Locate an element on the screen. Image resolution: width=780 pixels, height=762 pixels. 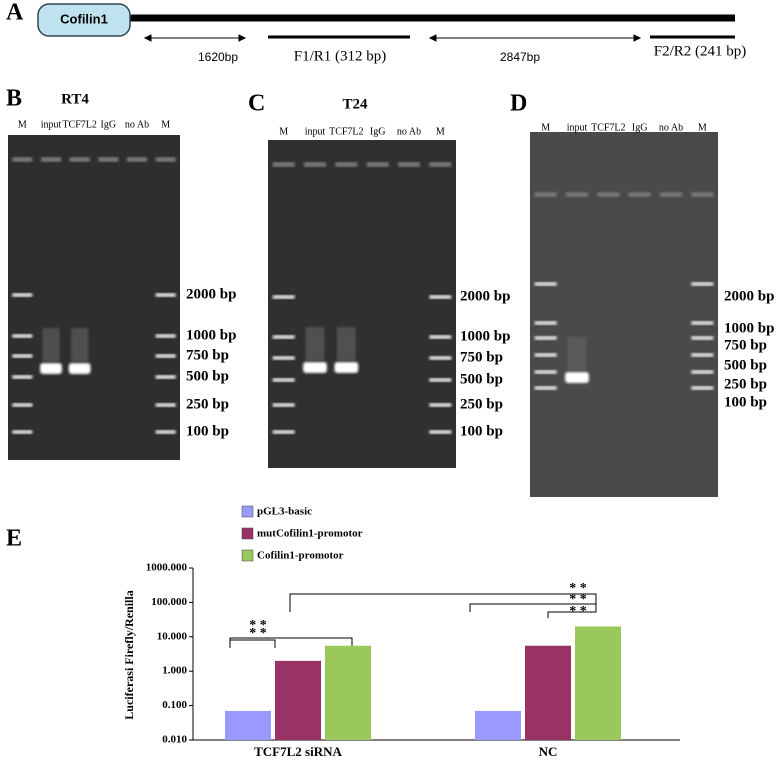
panel-label: C is located at coordinates (256, 104).